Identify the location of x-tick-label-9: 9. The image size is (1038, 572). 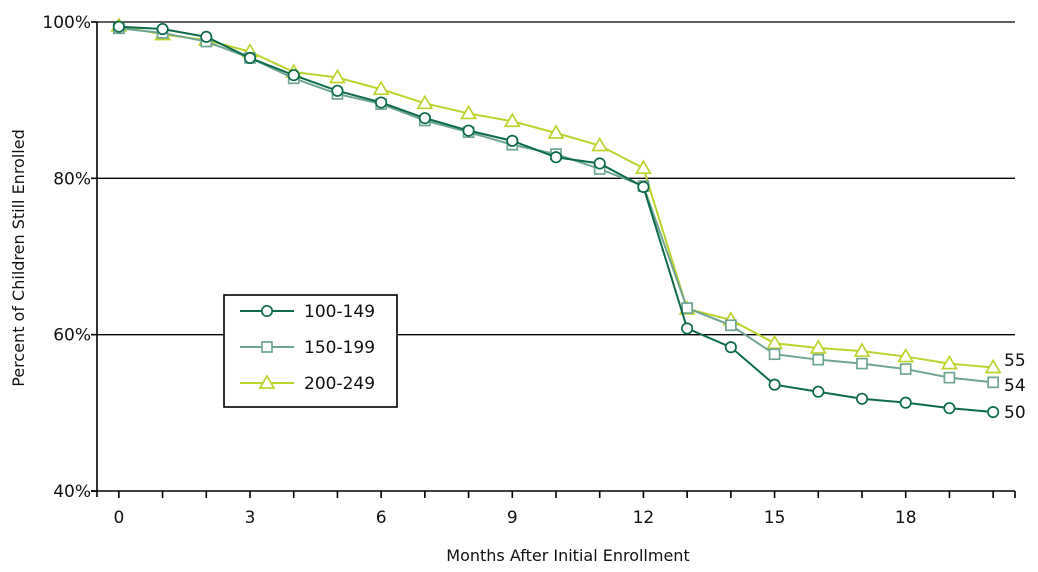
(512, 518).